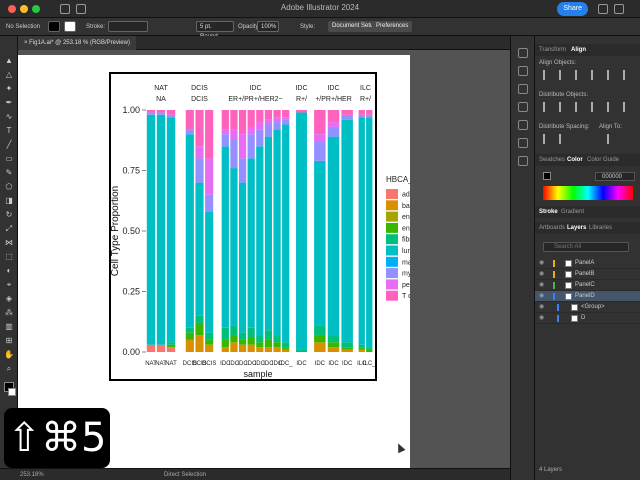 This screenshot has height=480, width=640. Describe the element at coordinates (9, 326) in the screenshot. I see `graph-tool-icon: ▥` at that location.